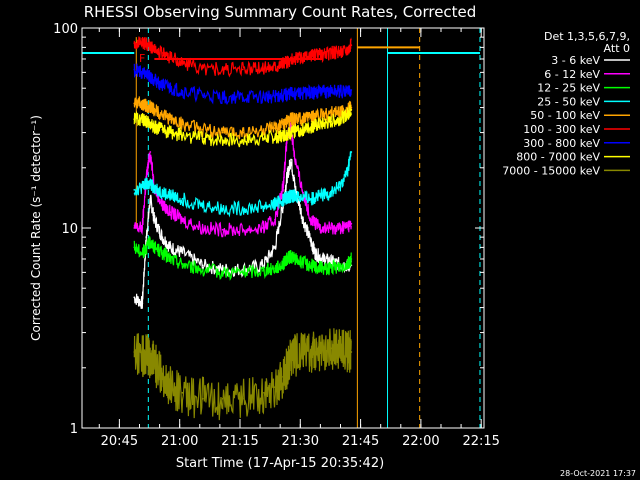 This screenshot has width=640, height=480. I want to click on x-axis-label: Start Time (17-Apr-15 20:35:42), so click(280, 463).